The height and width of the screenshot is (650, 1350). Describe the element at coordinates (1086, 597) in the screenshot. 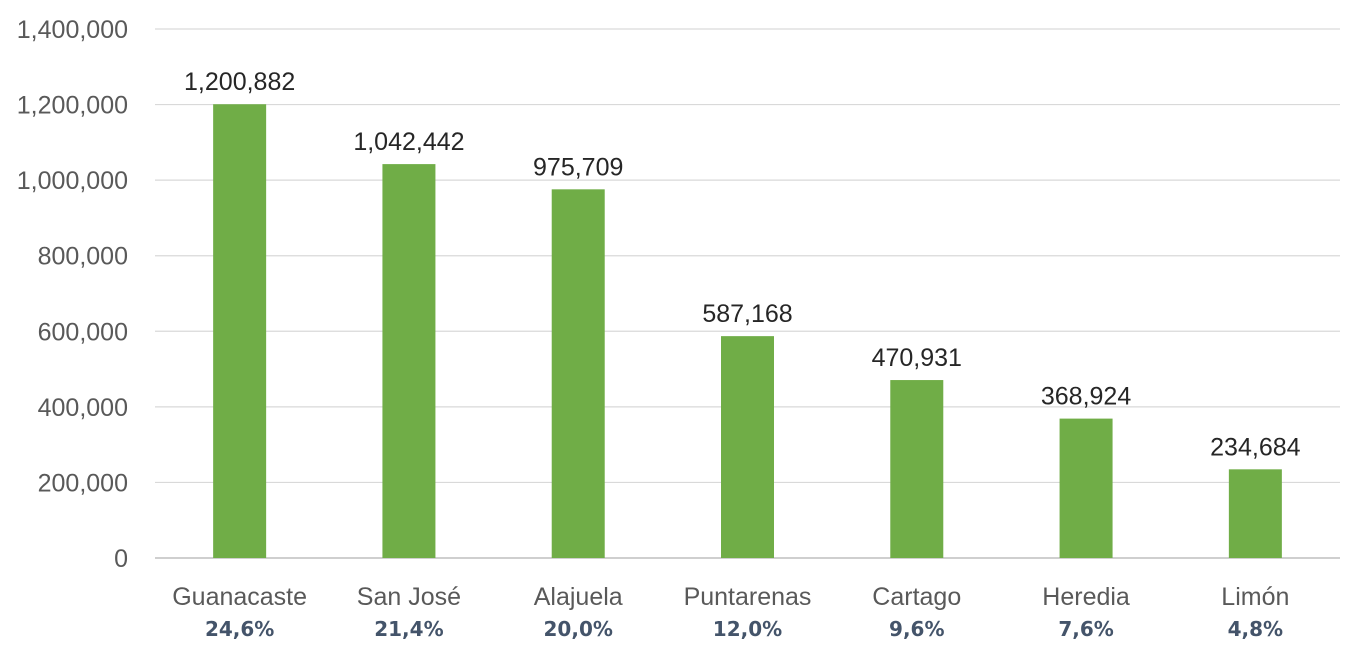

I see `x-category-label: Heredia` at that location.